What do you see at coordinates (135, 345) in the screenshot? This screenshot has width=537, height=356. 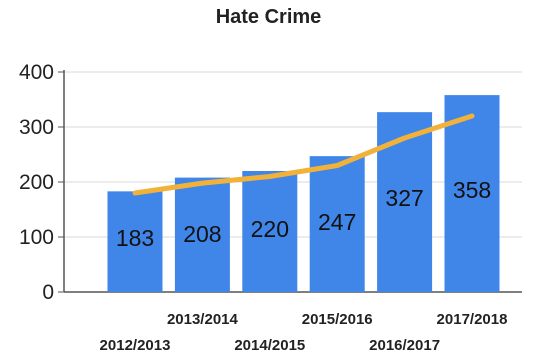 I see `x-tick-label: 2012/2013` at bounding box center [135, 345].